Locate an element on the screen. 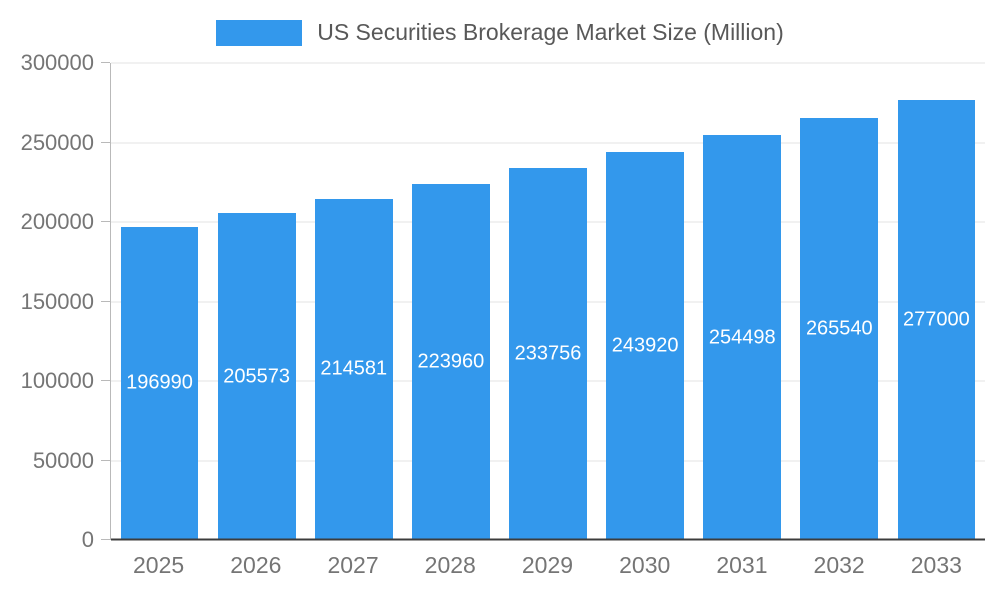 The width and height of the screenshot is (1000, 600). y-axis-tick-label: 300000 is located at coordinates (57, 62).